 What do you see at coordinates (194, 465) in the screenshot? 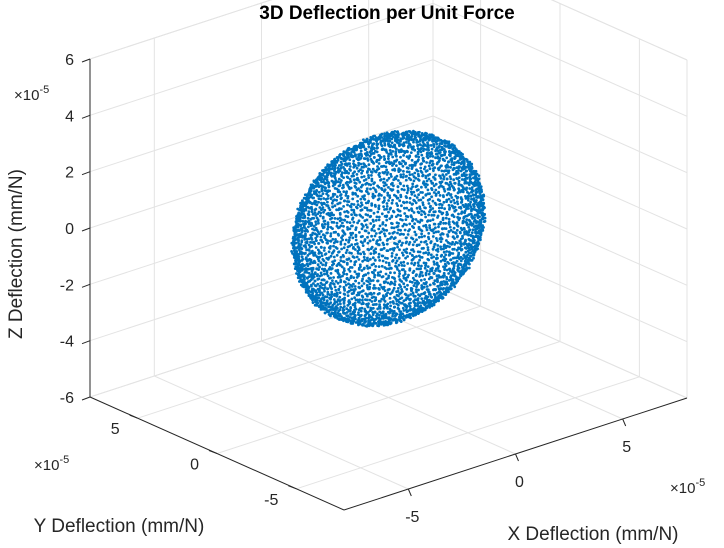
I see `y-tick-label: 0` at bounding box center [194, 465].